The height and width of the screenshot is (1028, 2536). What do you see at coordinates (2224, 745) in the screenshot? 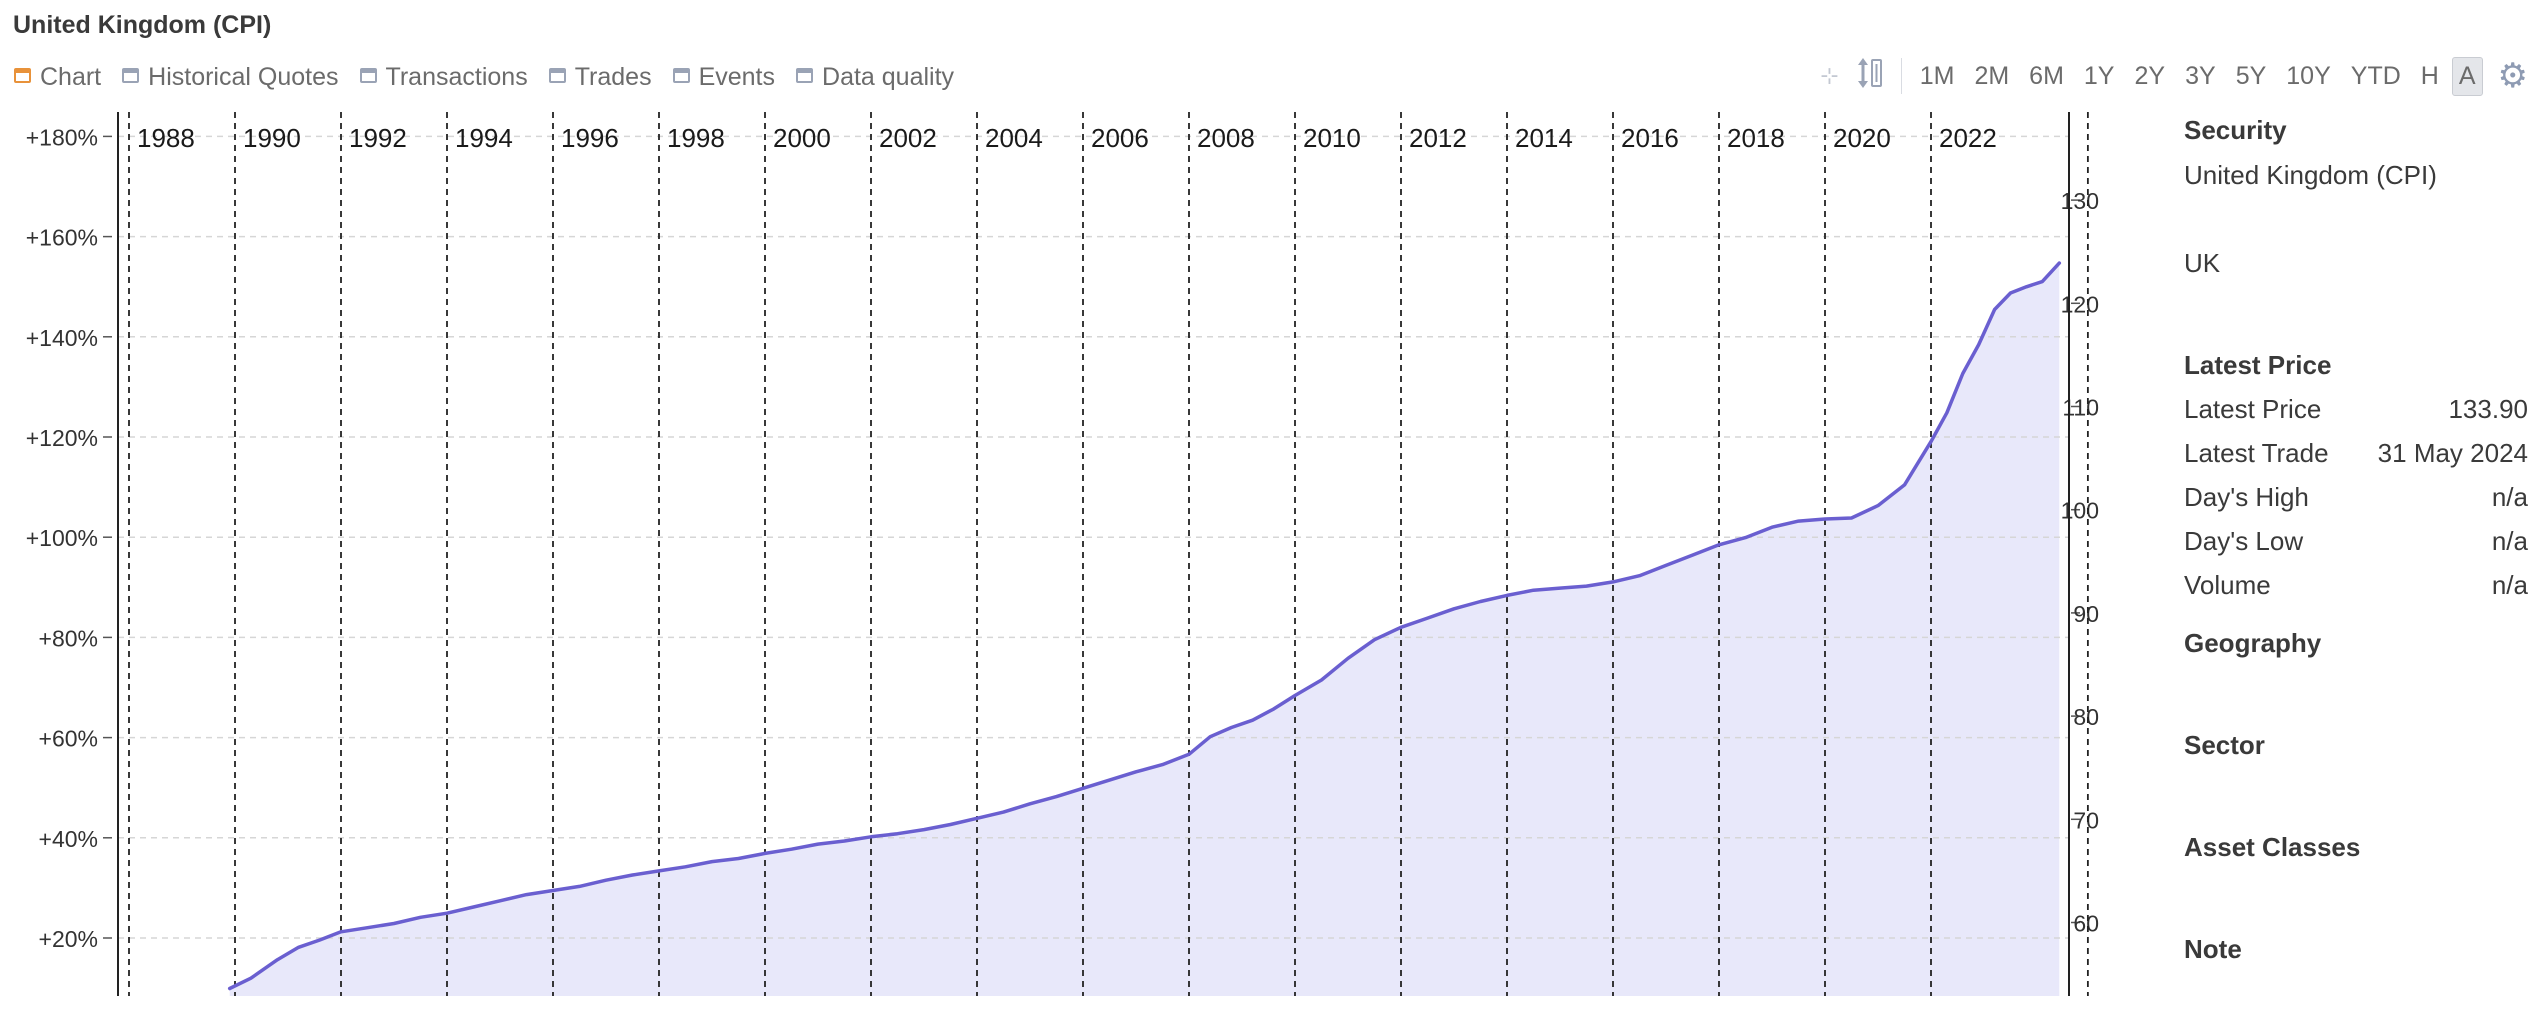
I see `sector-heading: Sector` at bounding box center [2224, 745].